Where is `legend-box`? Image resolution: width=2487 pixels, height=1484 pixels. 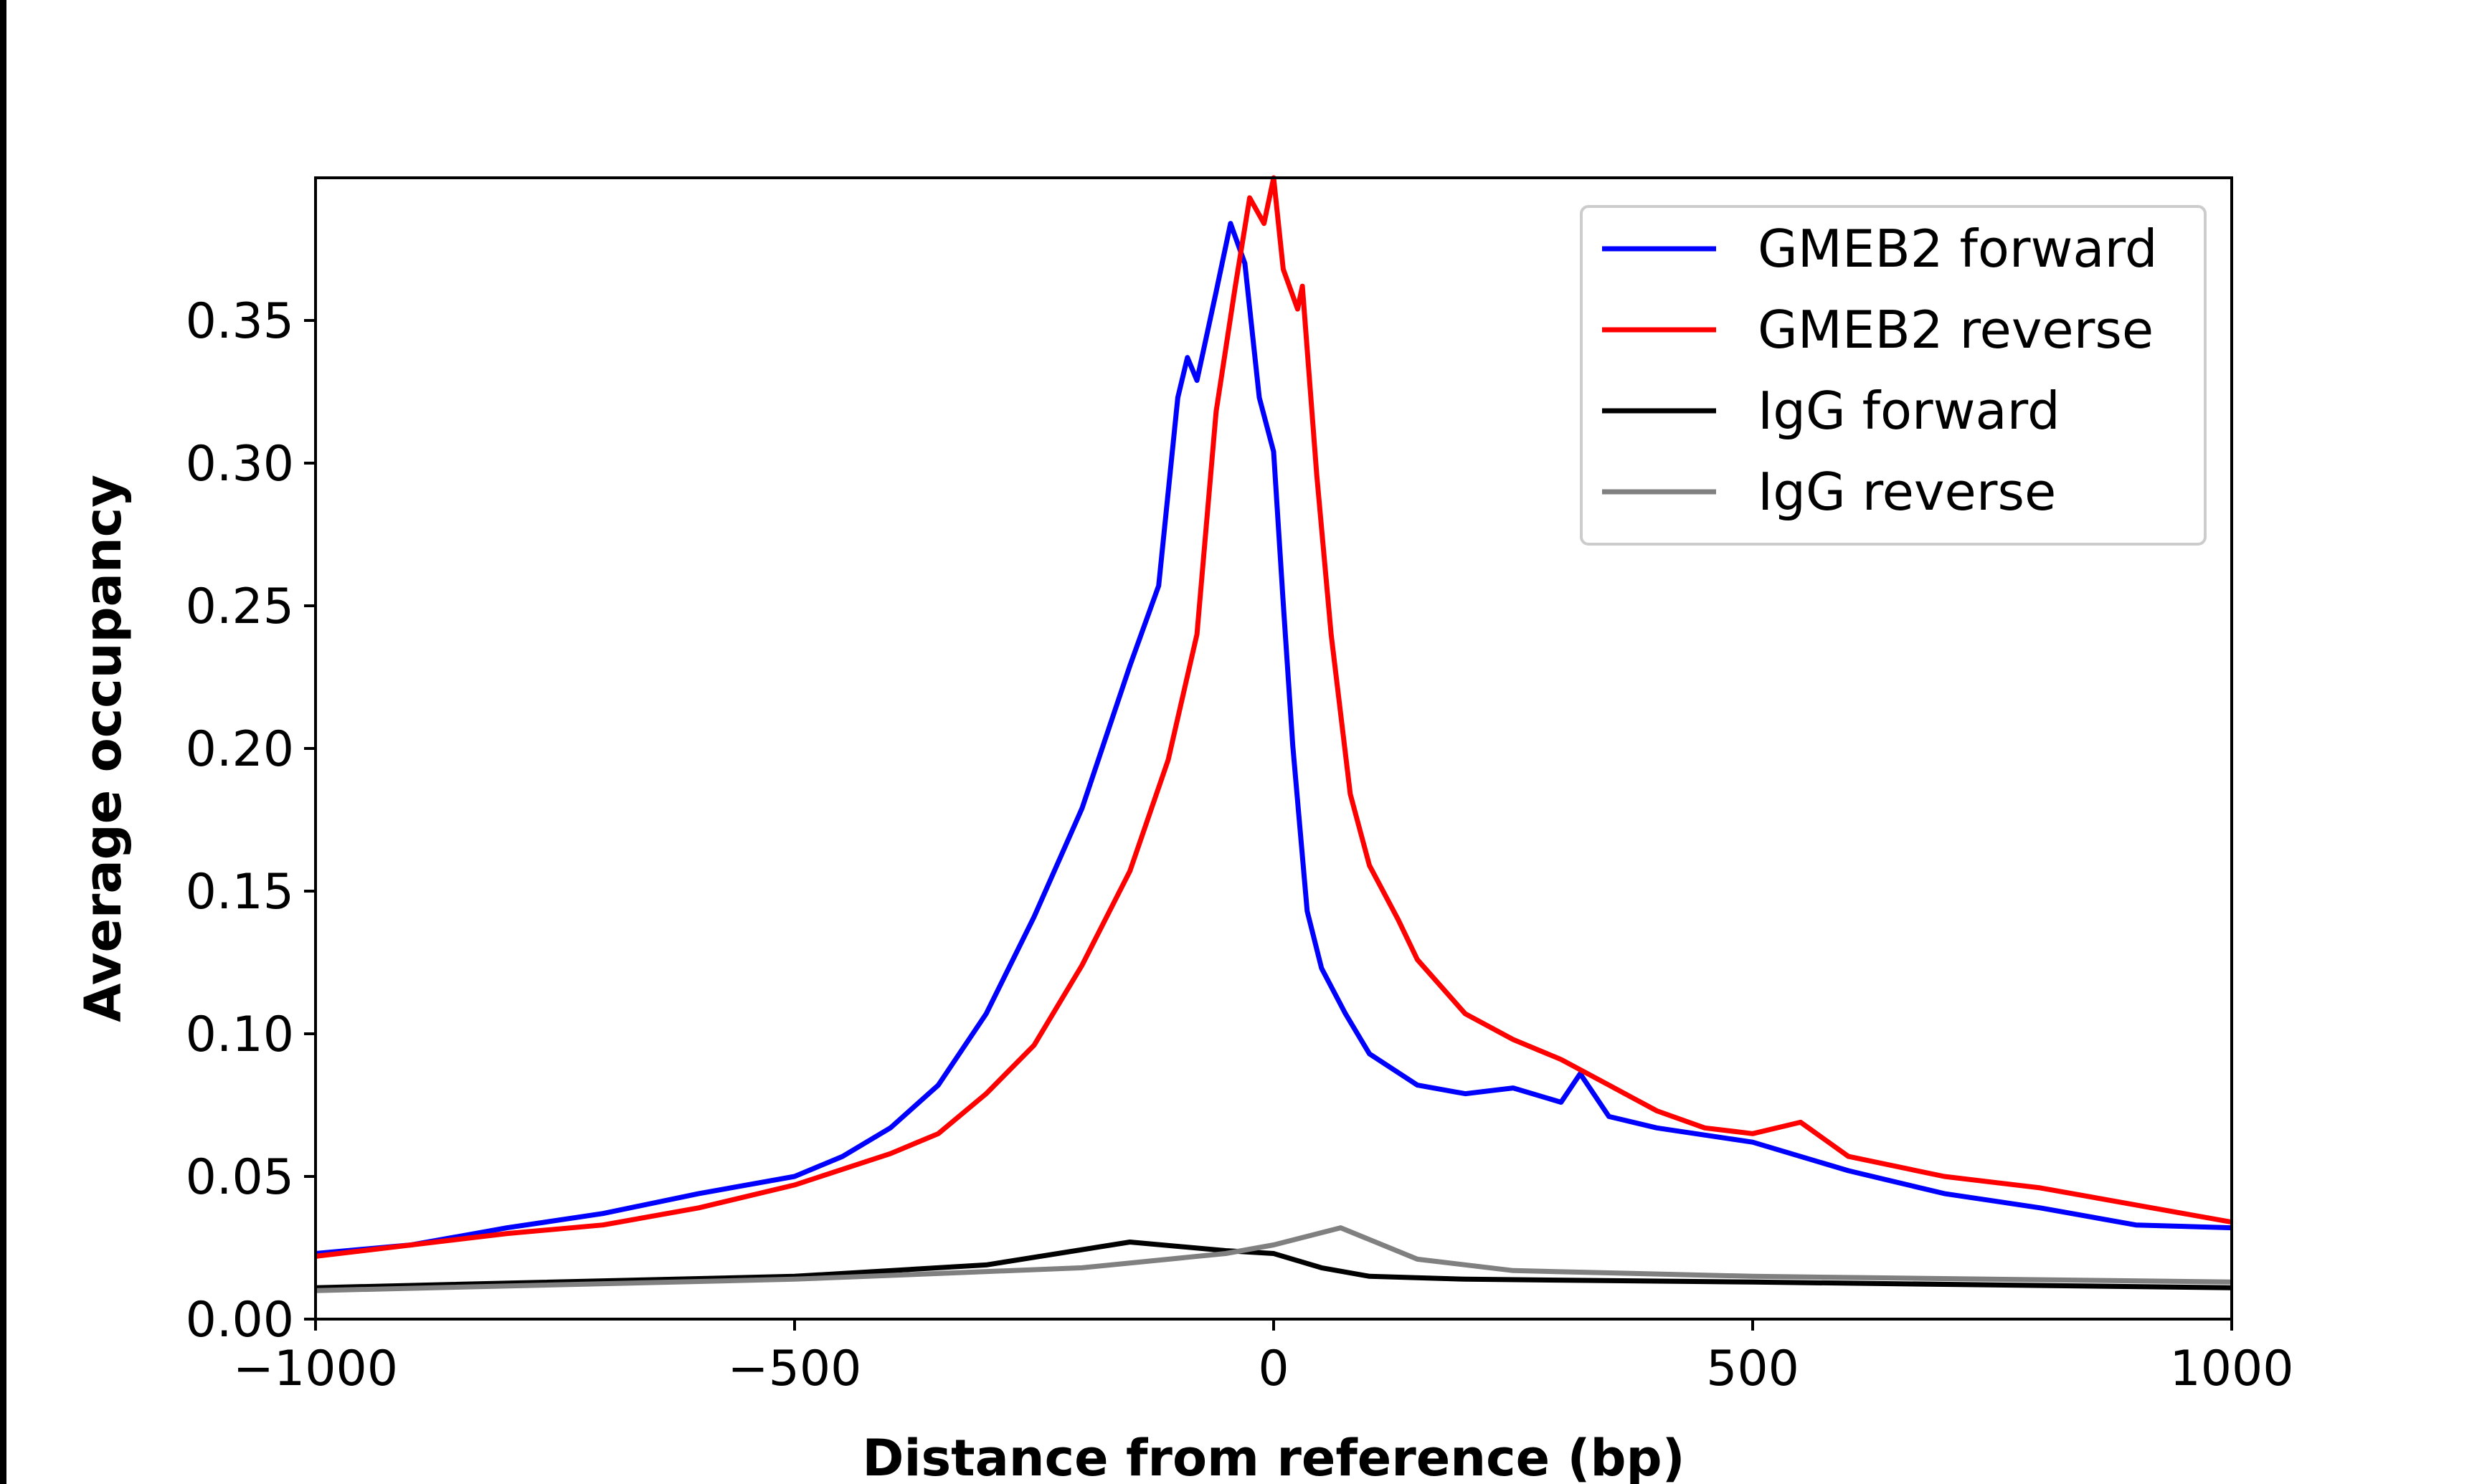
legend-box is located at coordinates (1893, 375).